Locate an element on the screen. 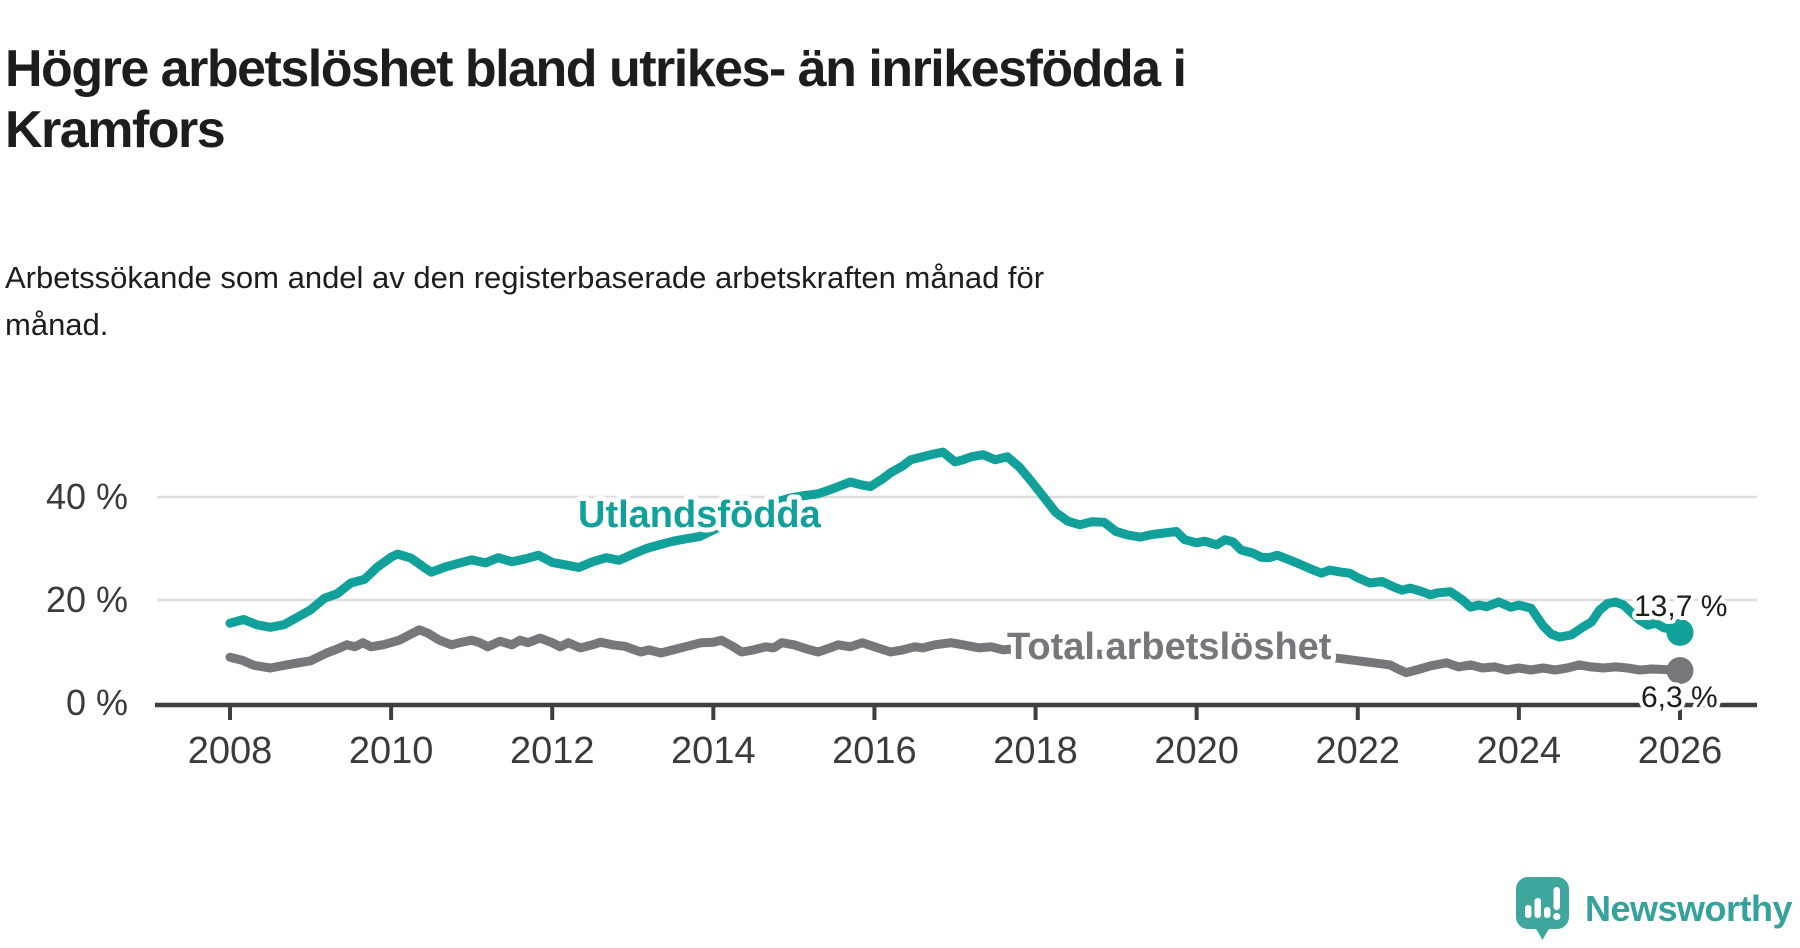 The image size is (1800, 948). x-tick-label-2026: 2026 is located at coordinates (1680, 751).